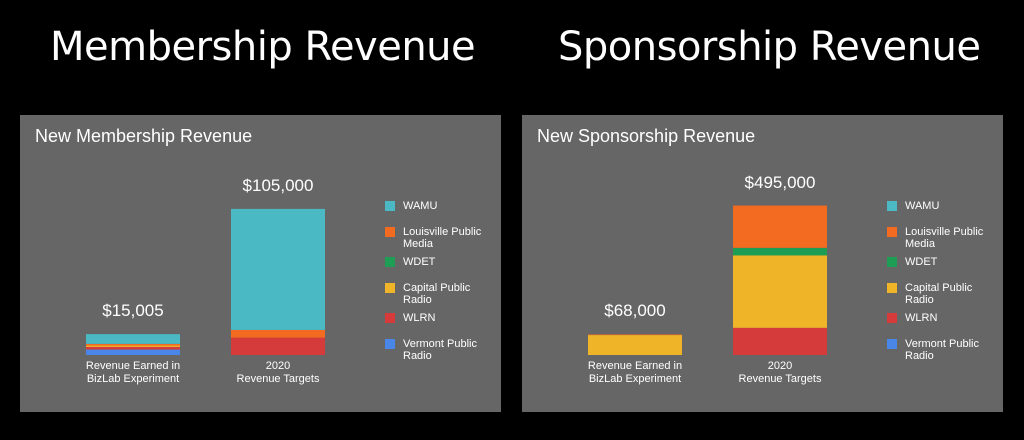  What do you see at coordinates (892, 288) in the screenshot?
I see `sponsorship-legend-swatch-capital-public-radio` at bounding box center [892, 288].